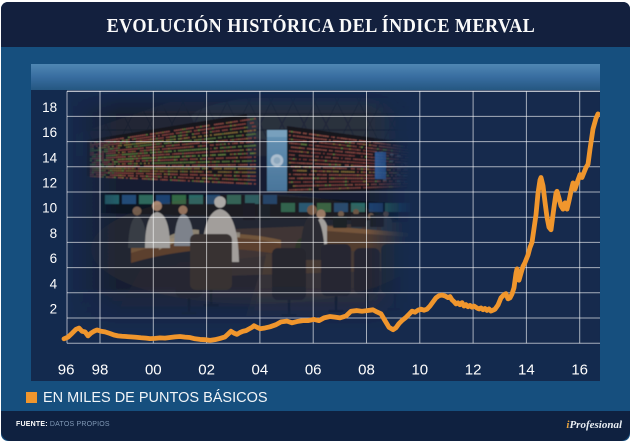 The image size is (631, 444). Describe the element at coordinates (260, 370) in the screenshot. I see `svg-text: 04` at that location.